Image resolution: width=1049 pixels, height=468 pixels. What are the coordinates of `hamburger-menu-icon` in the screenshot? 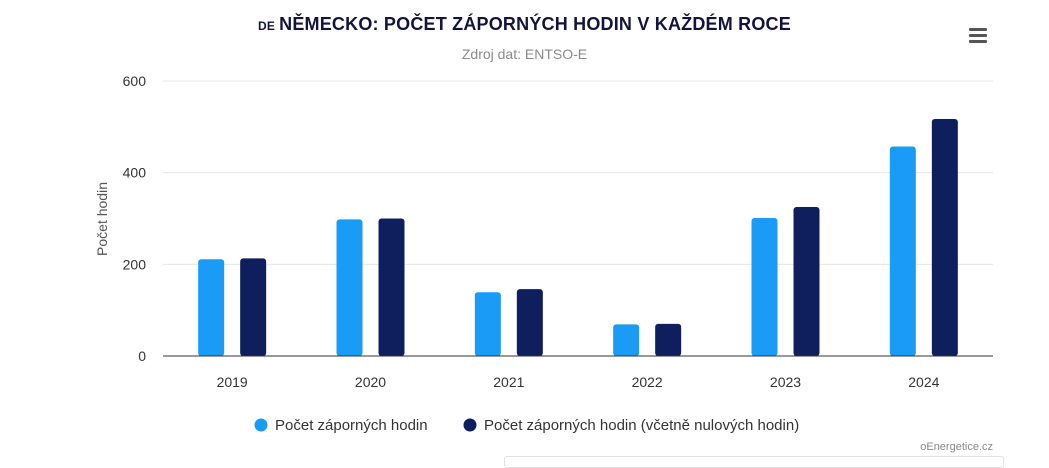 It's located at (978, 36).